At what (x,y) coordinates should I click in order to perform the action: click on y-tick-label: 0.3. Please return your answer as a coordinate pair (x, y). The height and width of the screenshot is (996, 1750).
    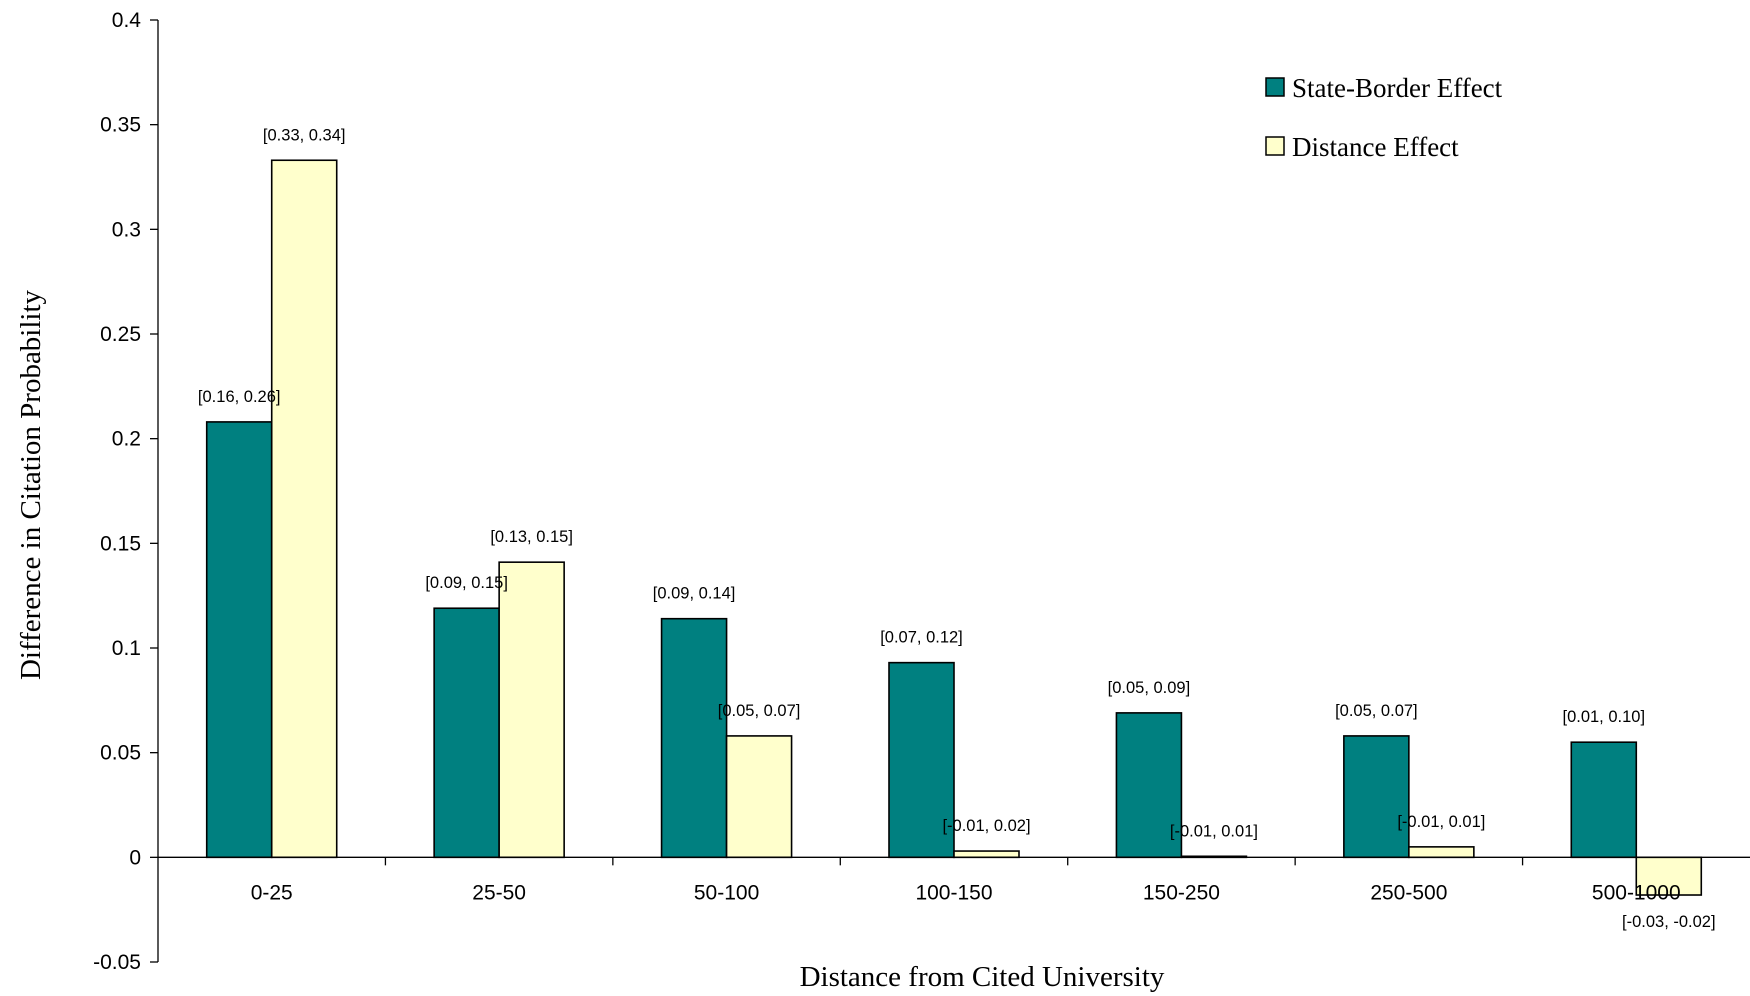
    Looking at the image, I should click on (126, 229).